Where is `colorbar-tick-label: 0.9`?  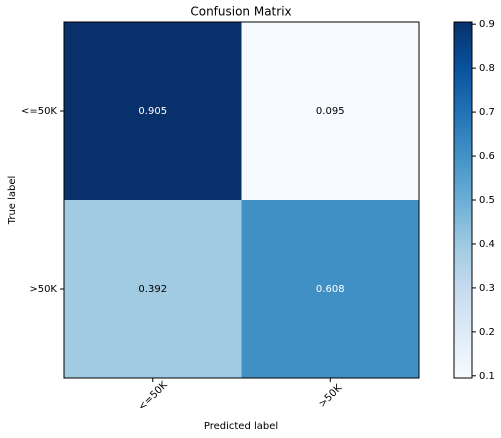
colorbar-tick-label: 0.9 is located at coordinates (487, 24).